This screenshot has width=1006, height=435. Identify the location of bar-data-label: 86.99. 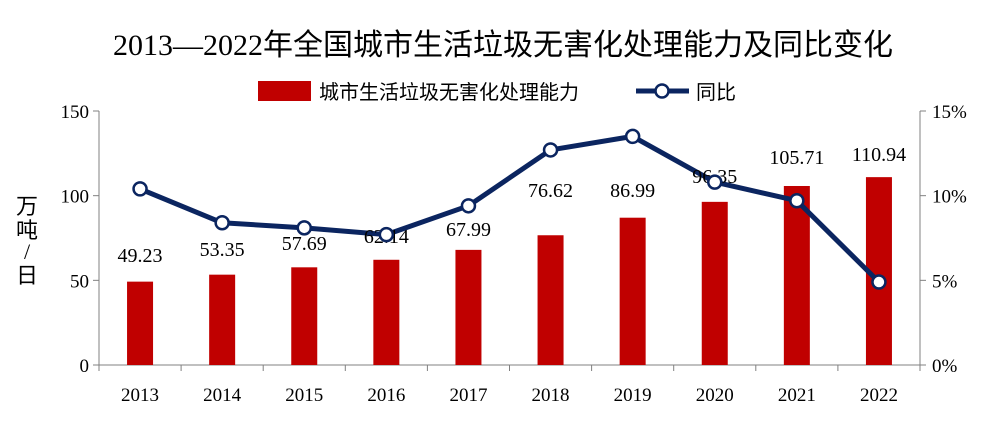
(632, 191).